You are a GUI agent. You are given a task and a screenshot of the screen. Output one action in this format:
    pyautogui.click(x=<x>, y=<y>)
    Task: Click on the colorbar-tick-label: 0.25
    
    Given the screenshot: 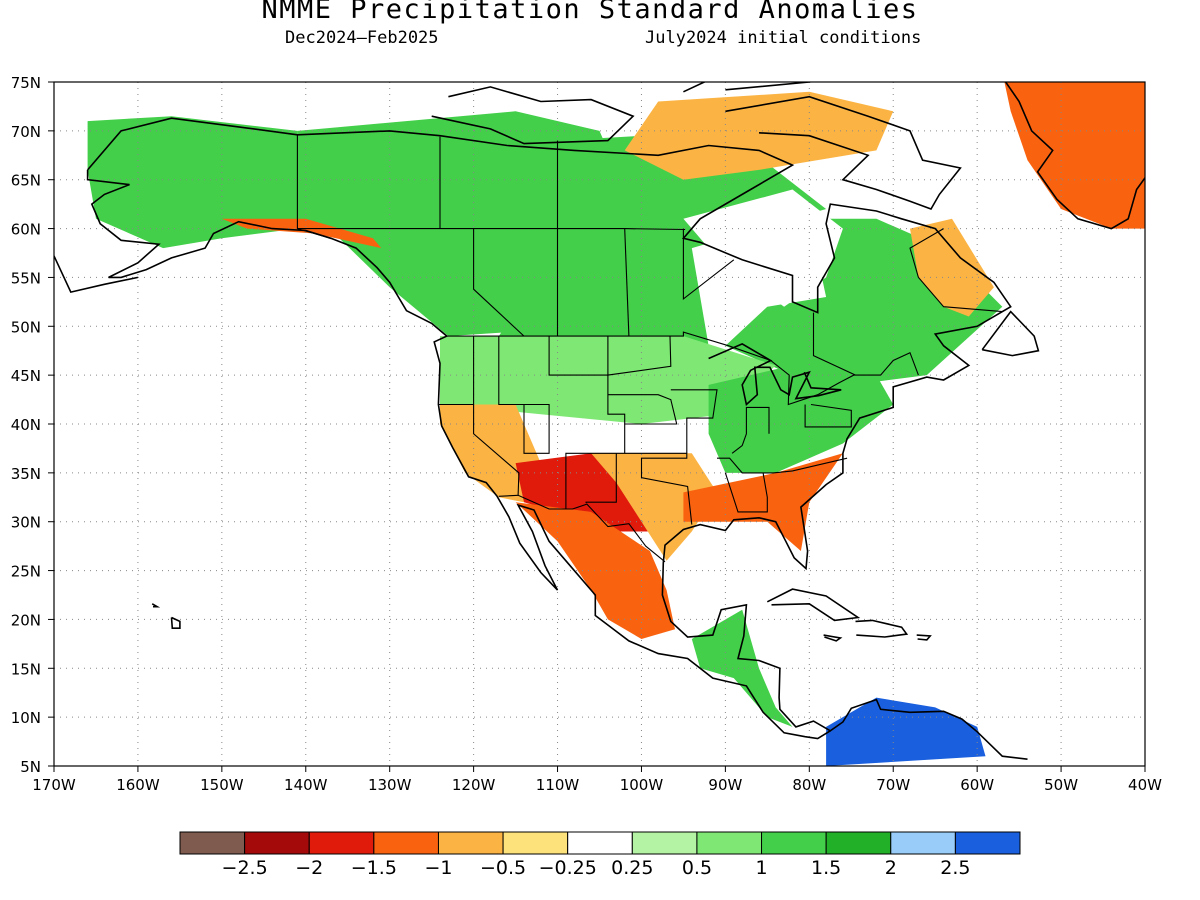 What is the action you would take?
    pyautogui.click(x=632, y=868)
    